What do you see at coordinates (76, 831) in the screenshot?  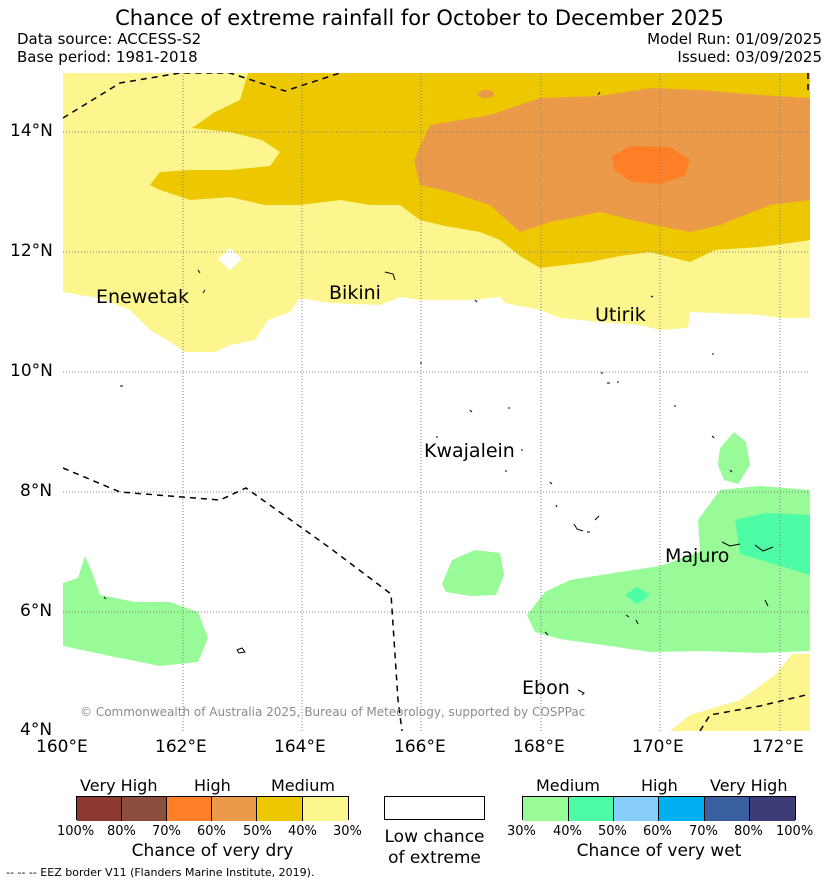 I see `dry-tick-100: 100%` at bounding box center [76, 831].